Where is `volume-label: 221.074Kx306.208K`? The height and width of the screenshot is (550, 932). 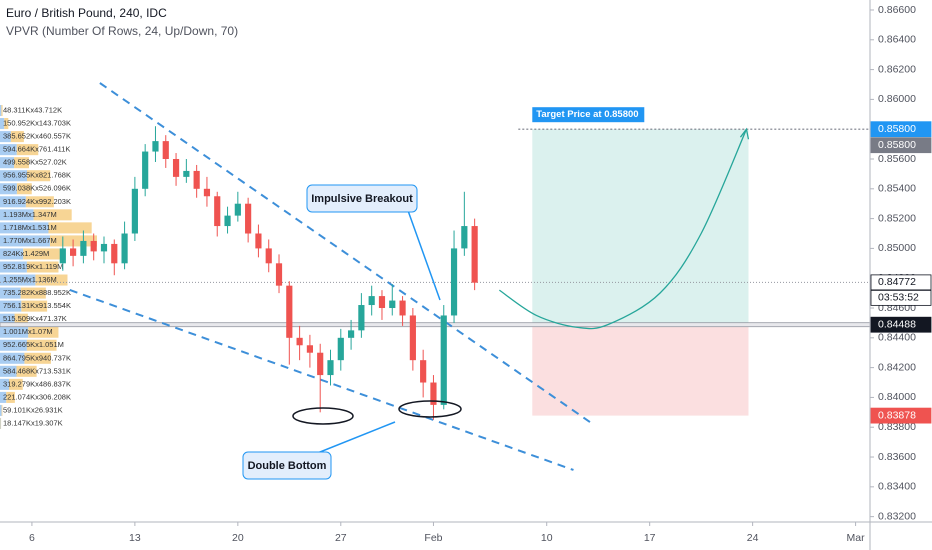 volume-label: 221.074Kx306.208K is located at coordinates (37, 396).